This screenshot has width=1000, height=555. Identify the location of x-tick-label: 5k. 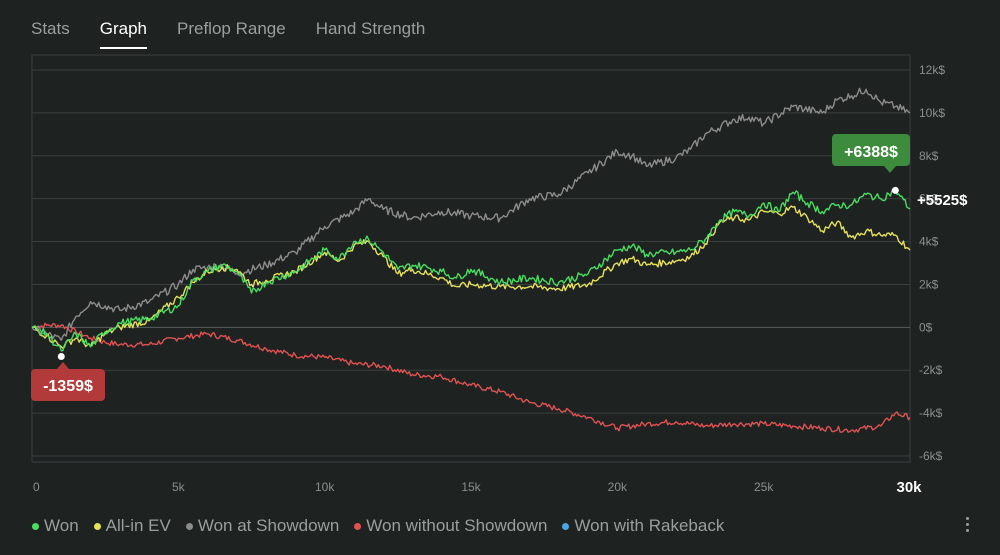
(179, 487).